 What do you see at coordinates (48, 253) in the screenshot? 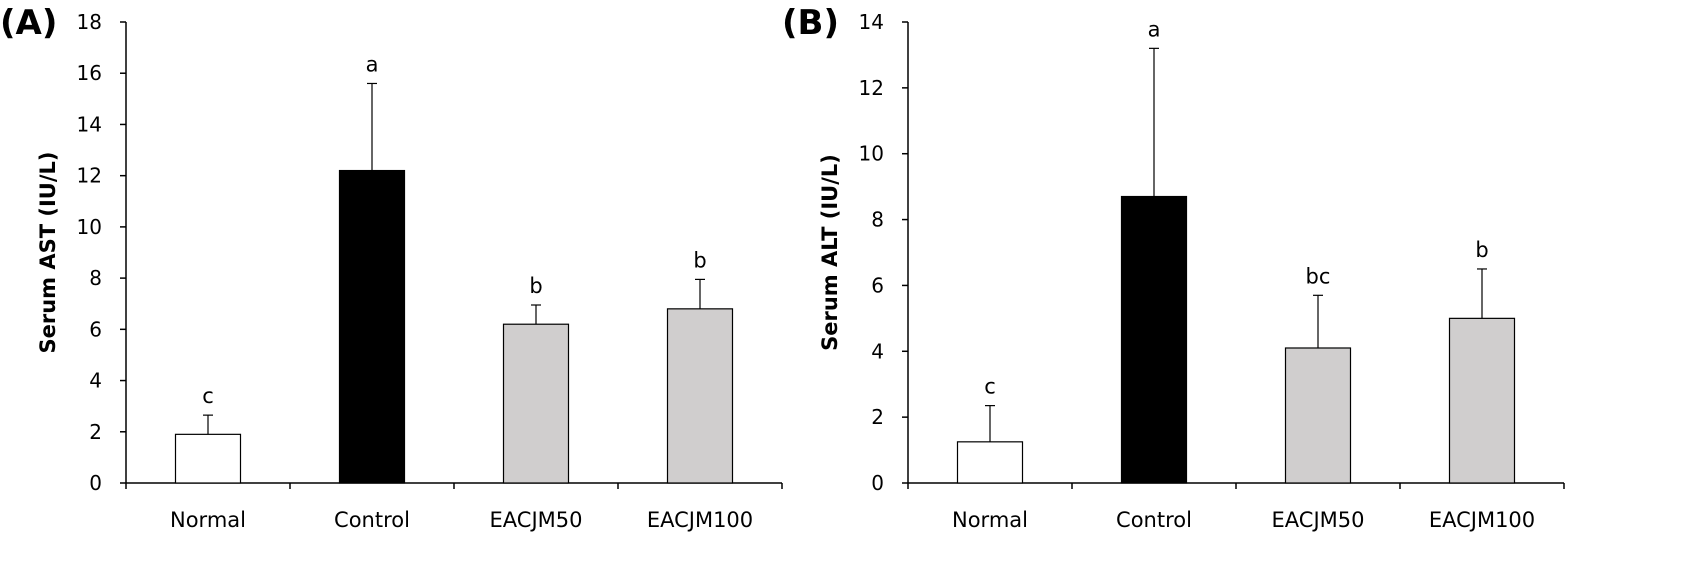
I see `y-axis-title: Serum AST (IU/L)` at bounding box center [48, 253].